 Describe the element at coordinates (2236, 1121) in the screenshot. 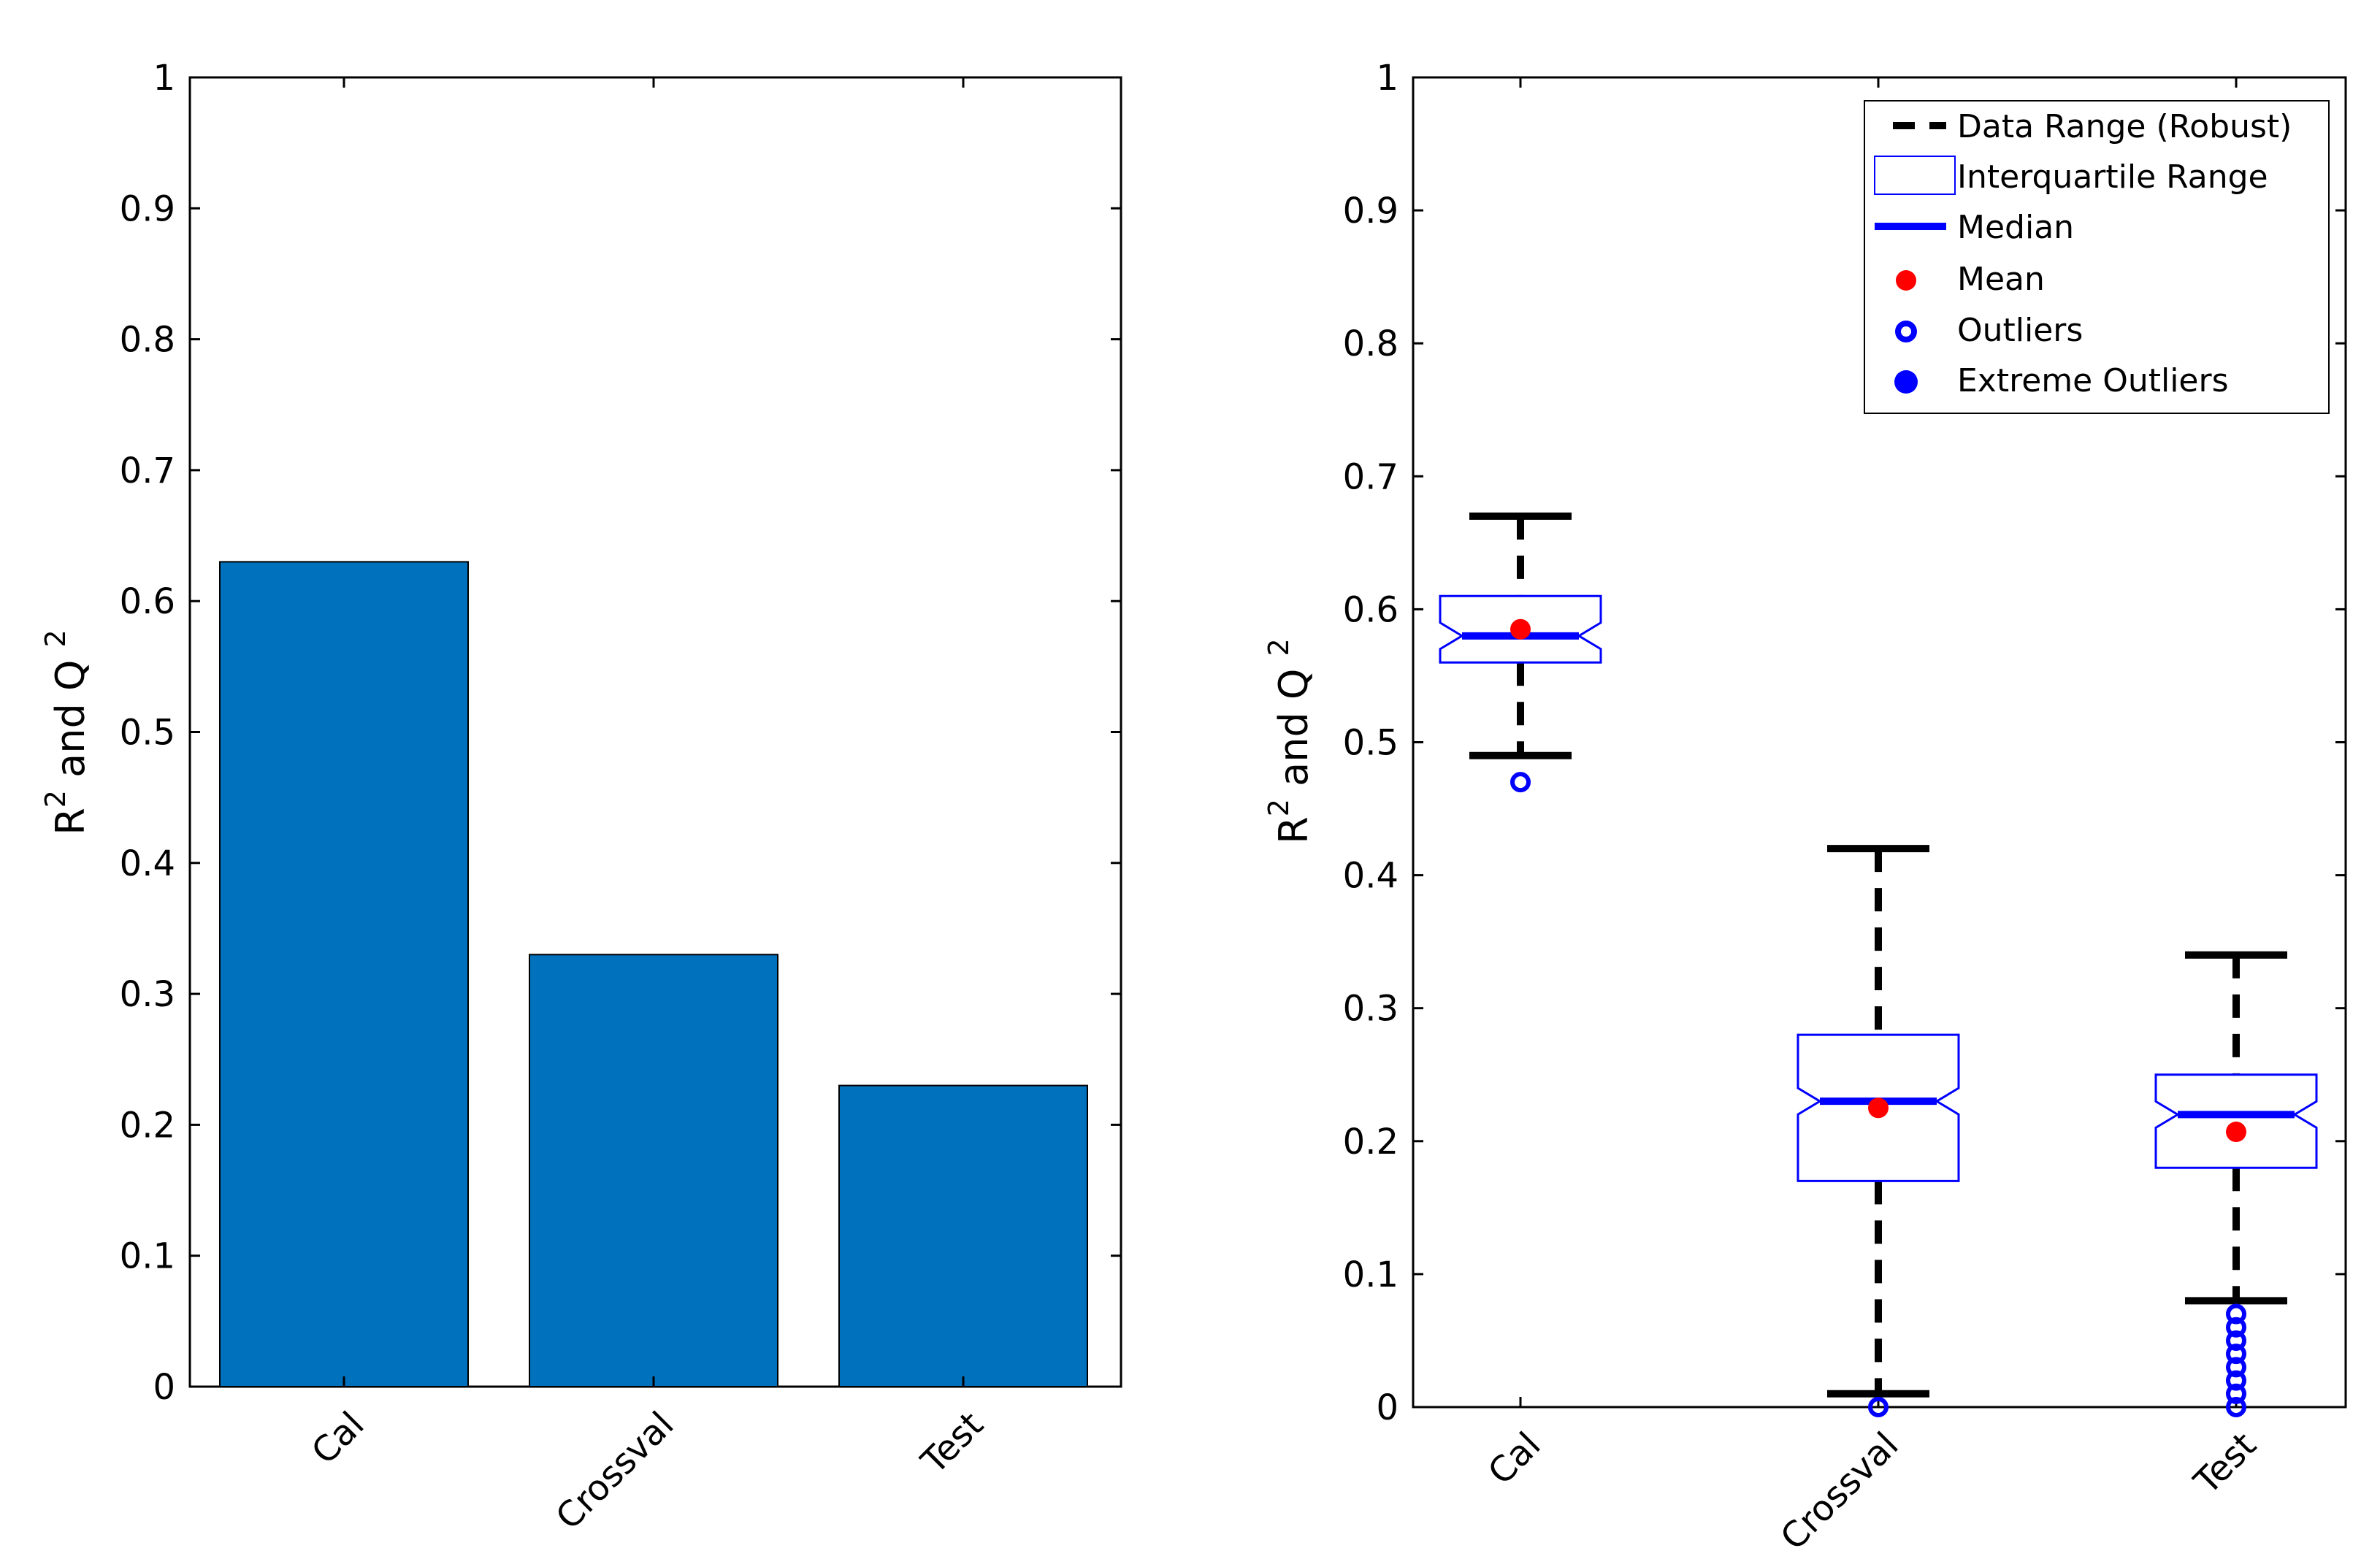

I see `interquartile-box` at that location.